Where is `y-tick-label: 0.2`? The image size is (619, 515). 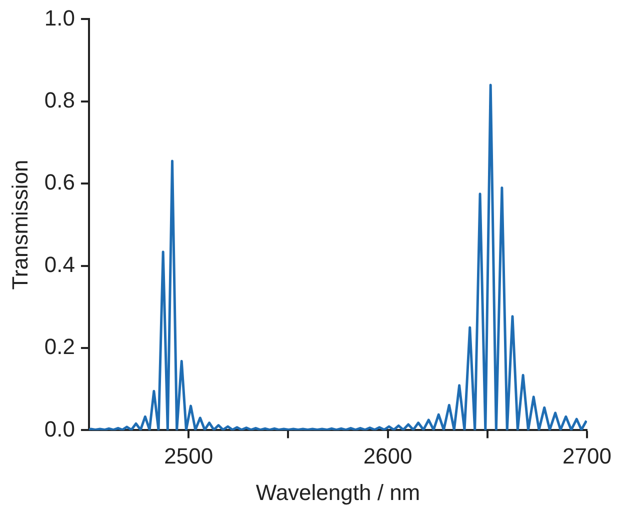 y-tick-label: 0.2 is located at coordinates (59, 347).